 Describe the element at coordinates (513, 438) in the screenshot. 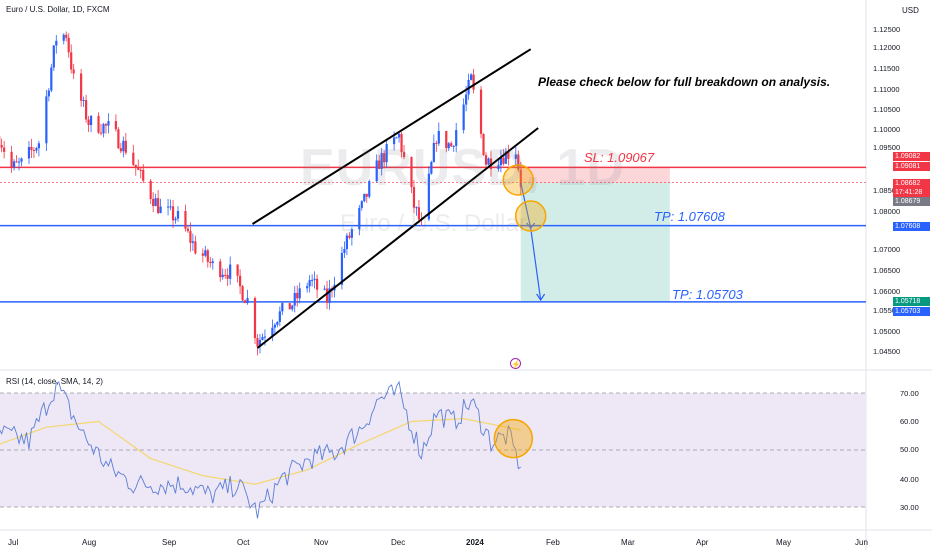

I see `rsi-marker` at that location.